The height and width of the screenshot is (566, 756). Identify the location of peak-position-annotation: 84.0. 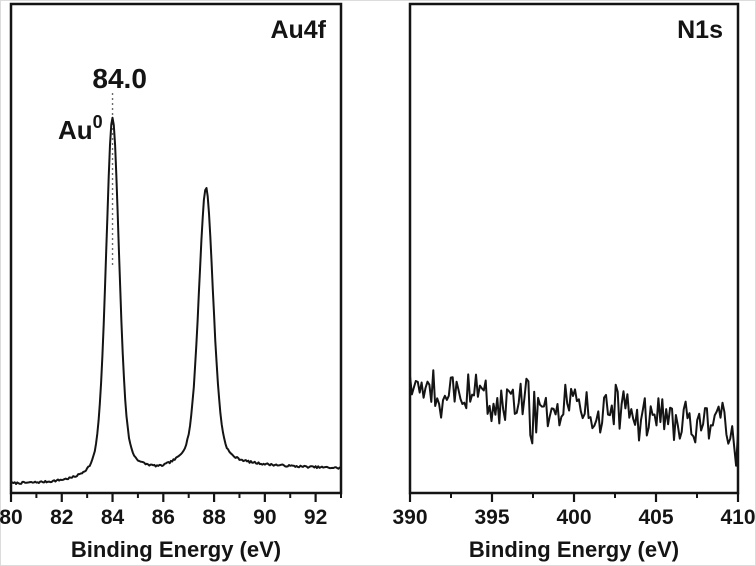
(119, 78).